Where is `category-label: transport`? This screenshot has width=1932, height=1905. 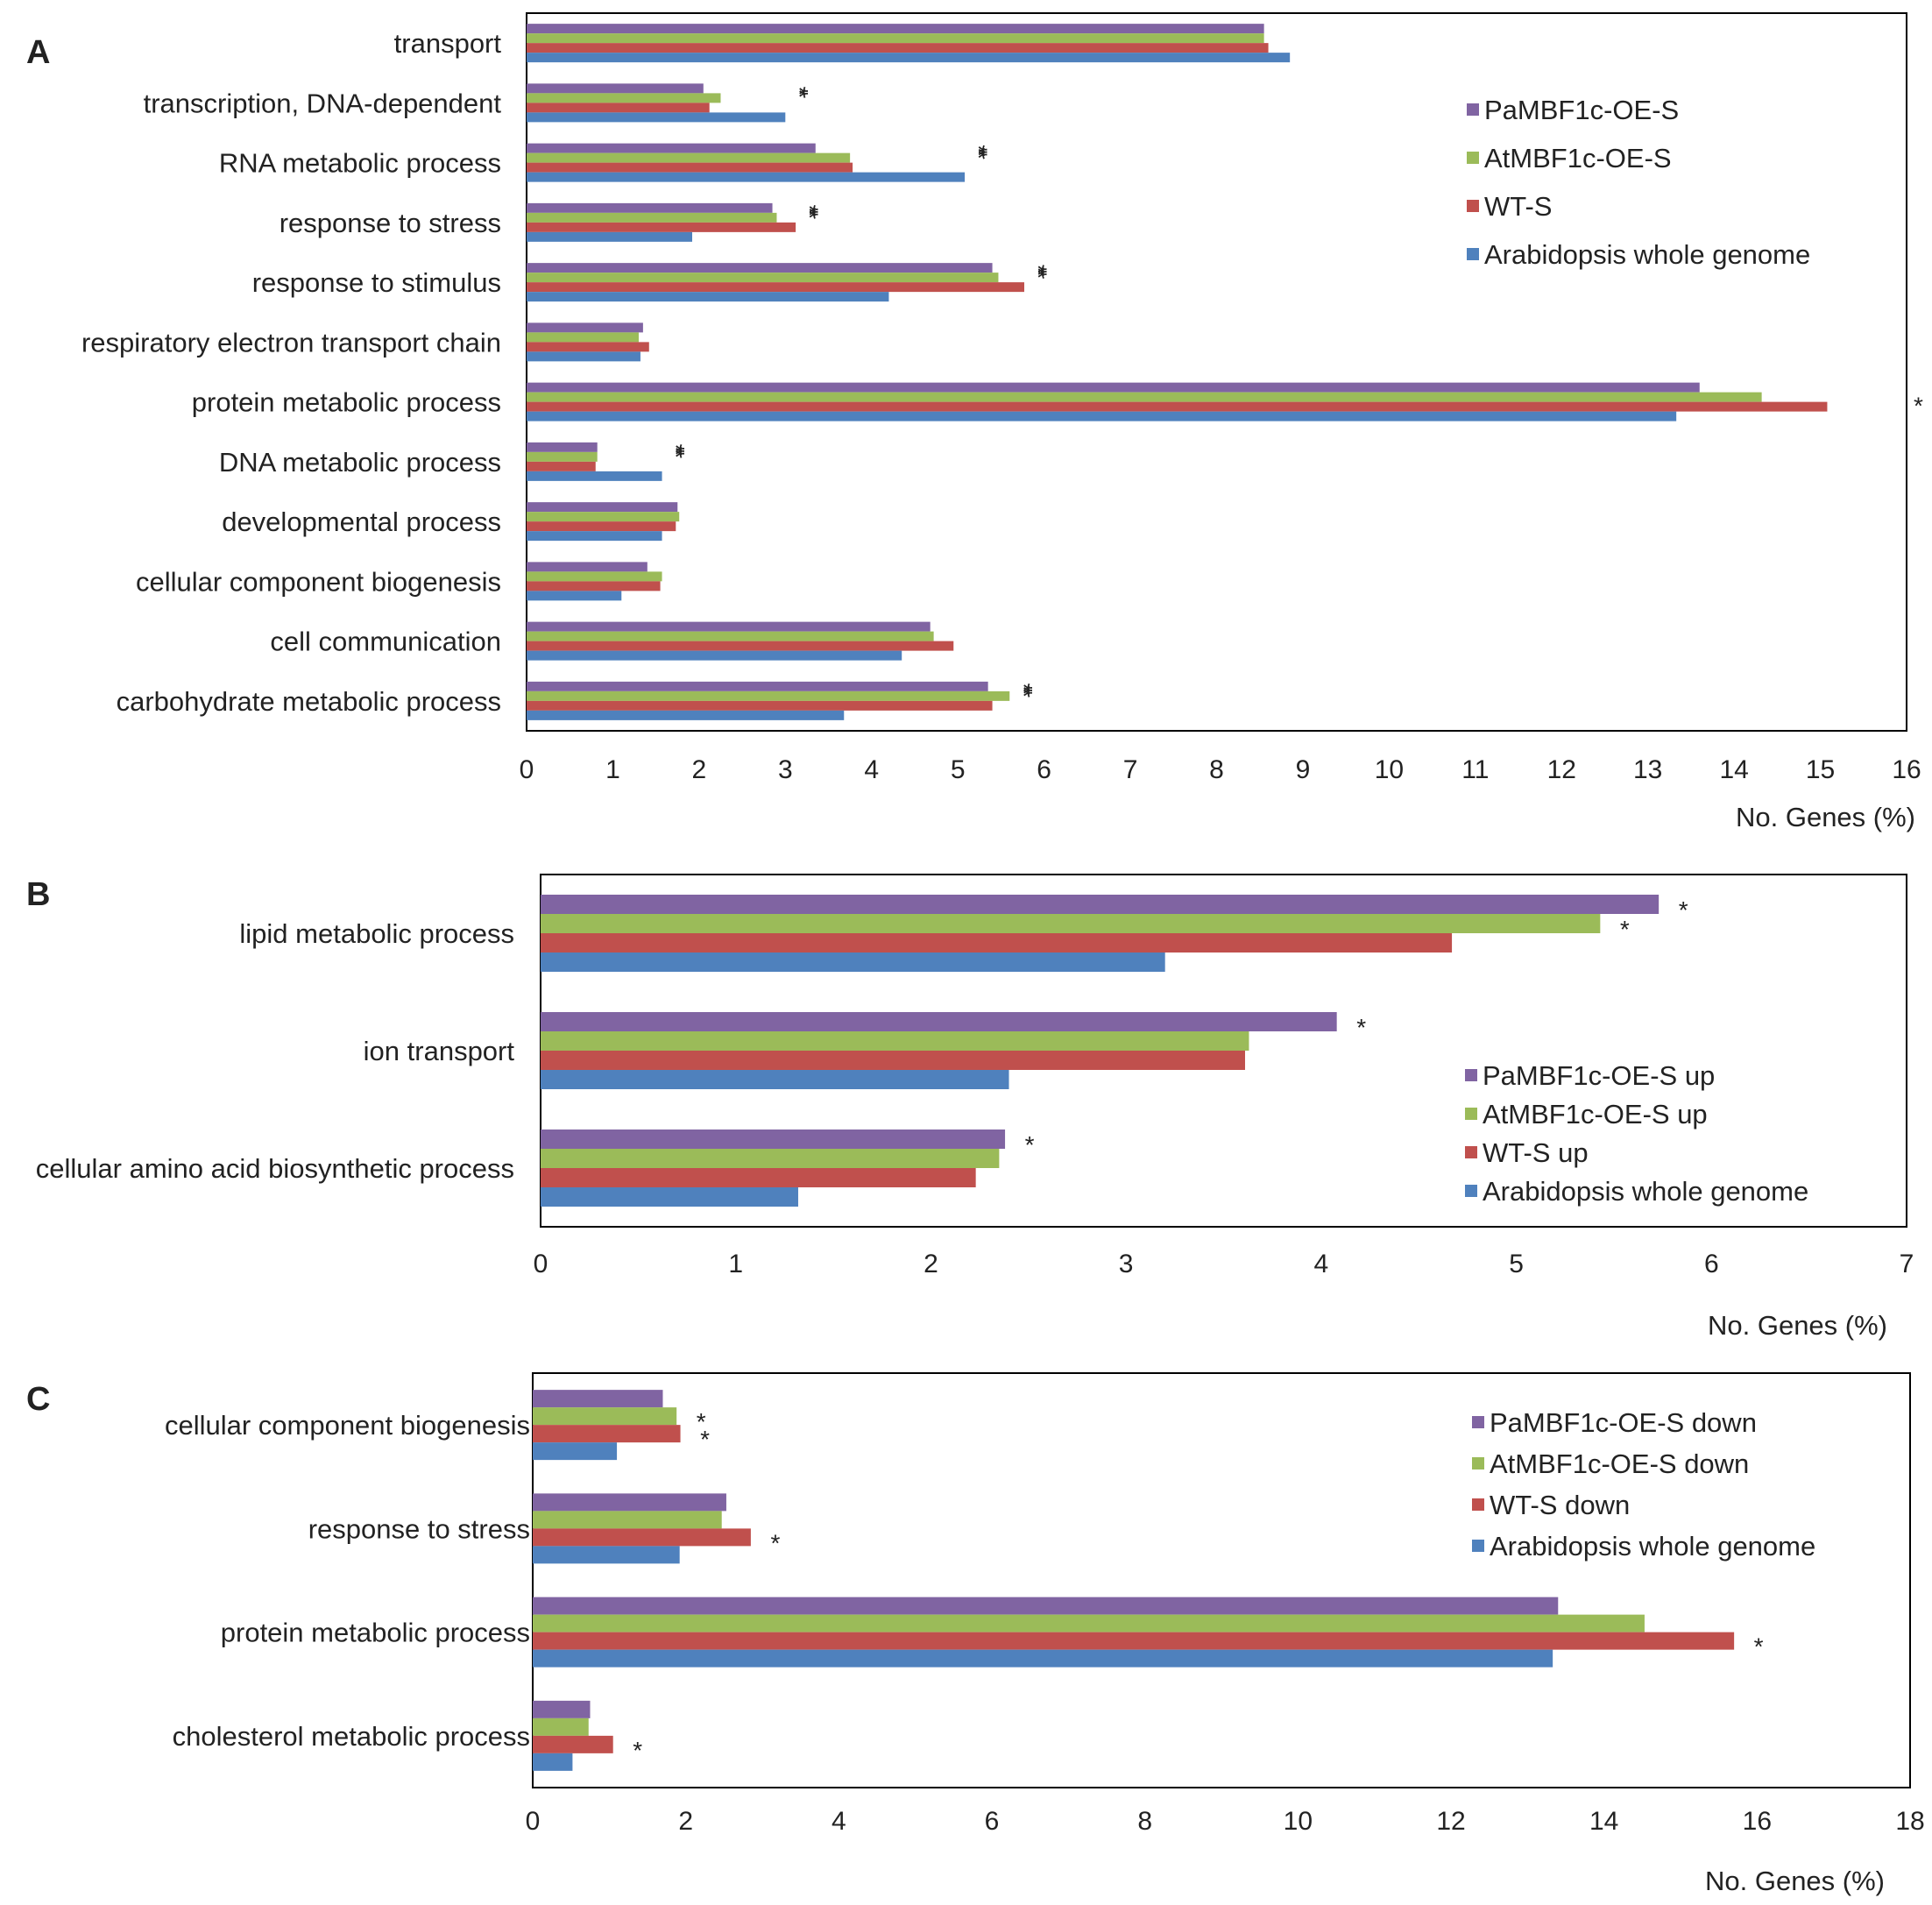
category-label: transport is located at coordinates (448, 43).